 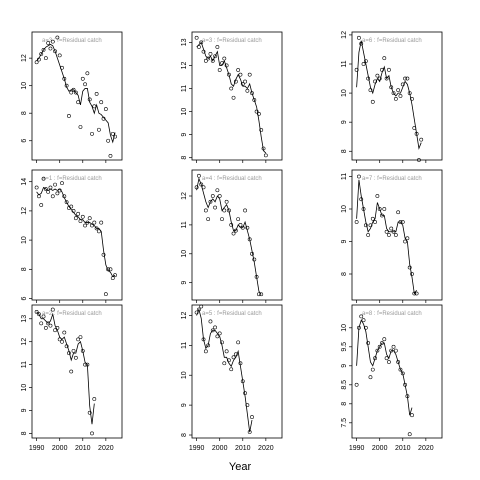 What do you see at coordinates (403, 448) in the screenshot?
I see `panel-9-xtick-label: 2010` at bounding box center [403, 448].